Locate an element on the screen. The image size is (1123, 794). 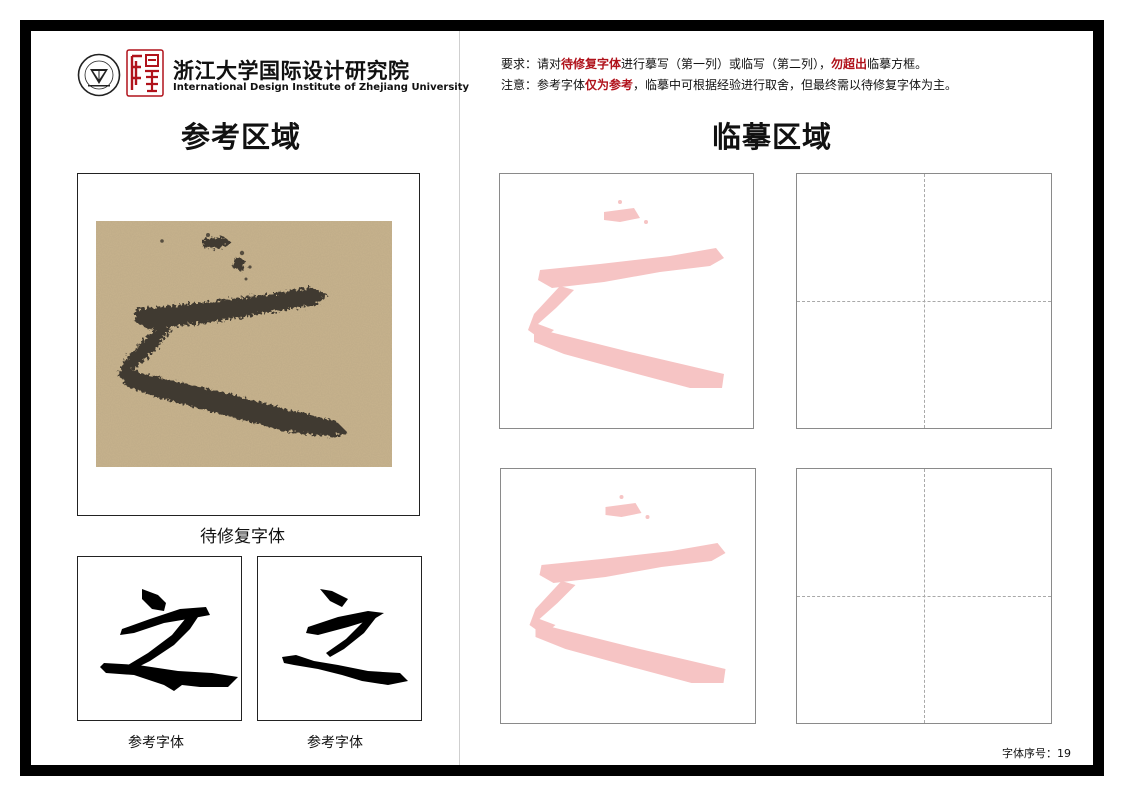
requirement-text: 要求：请对待修复字体进行摹写（第一列）或临写（第二列），勿超出临摹方框。 is located at coordinates (714, 64).